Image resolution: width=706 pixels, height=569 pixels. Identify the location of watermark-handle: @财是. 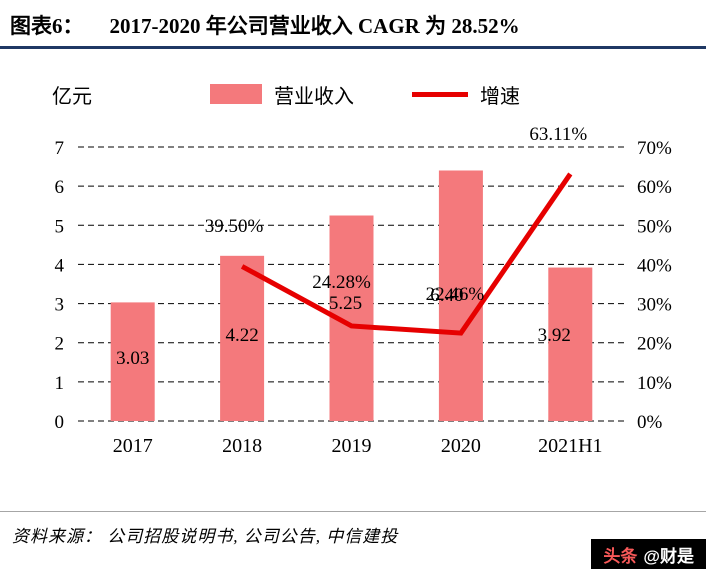
(668, 556).